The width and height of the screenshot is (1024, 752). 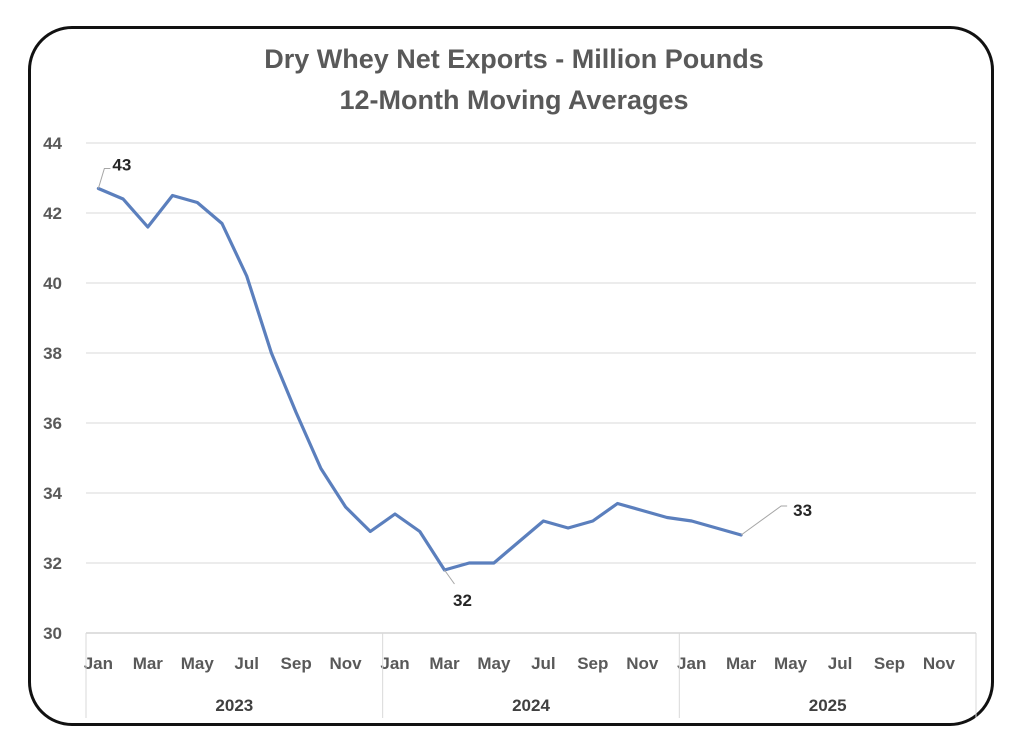 I want to click on y-tick-label: 40, so click(x=52, y=283).